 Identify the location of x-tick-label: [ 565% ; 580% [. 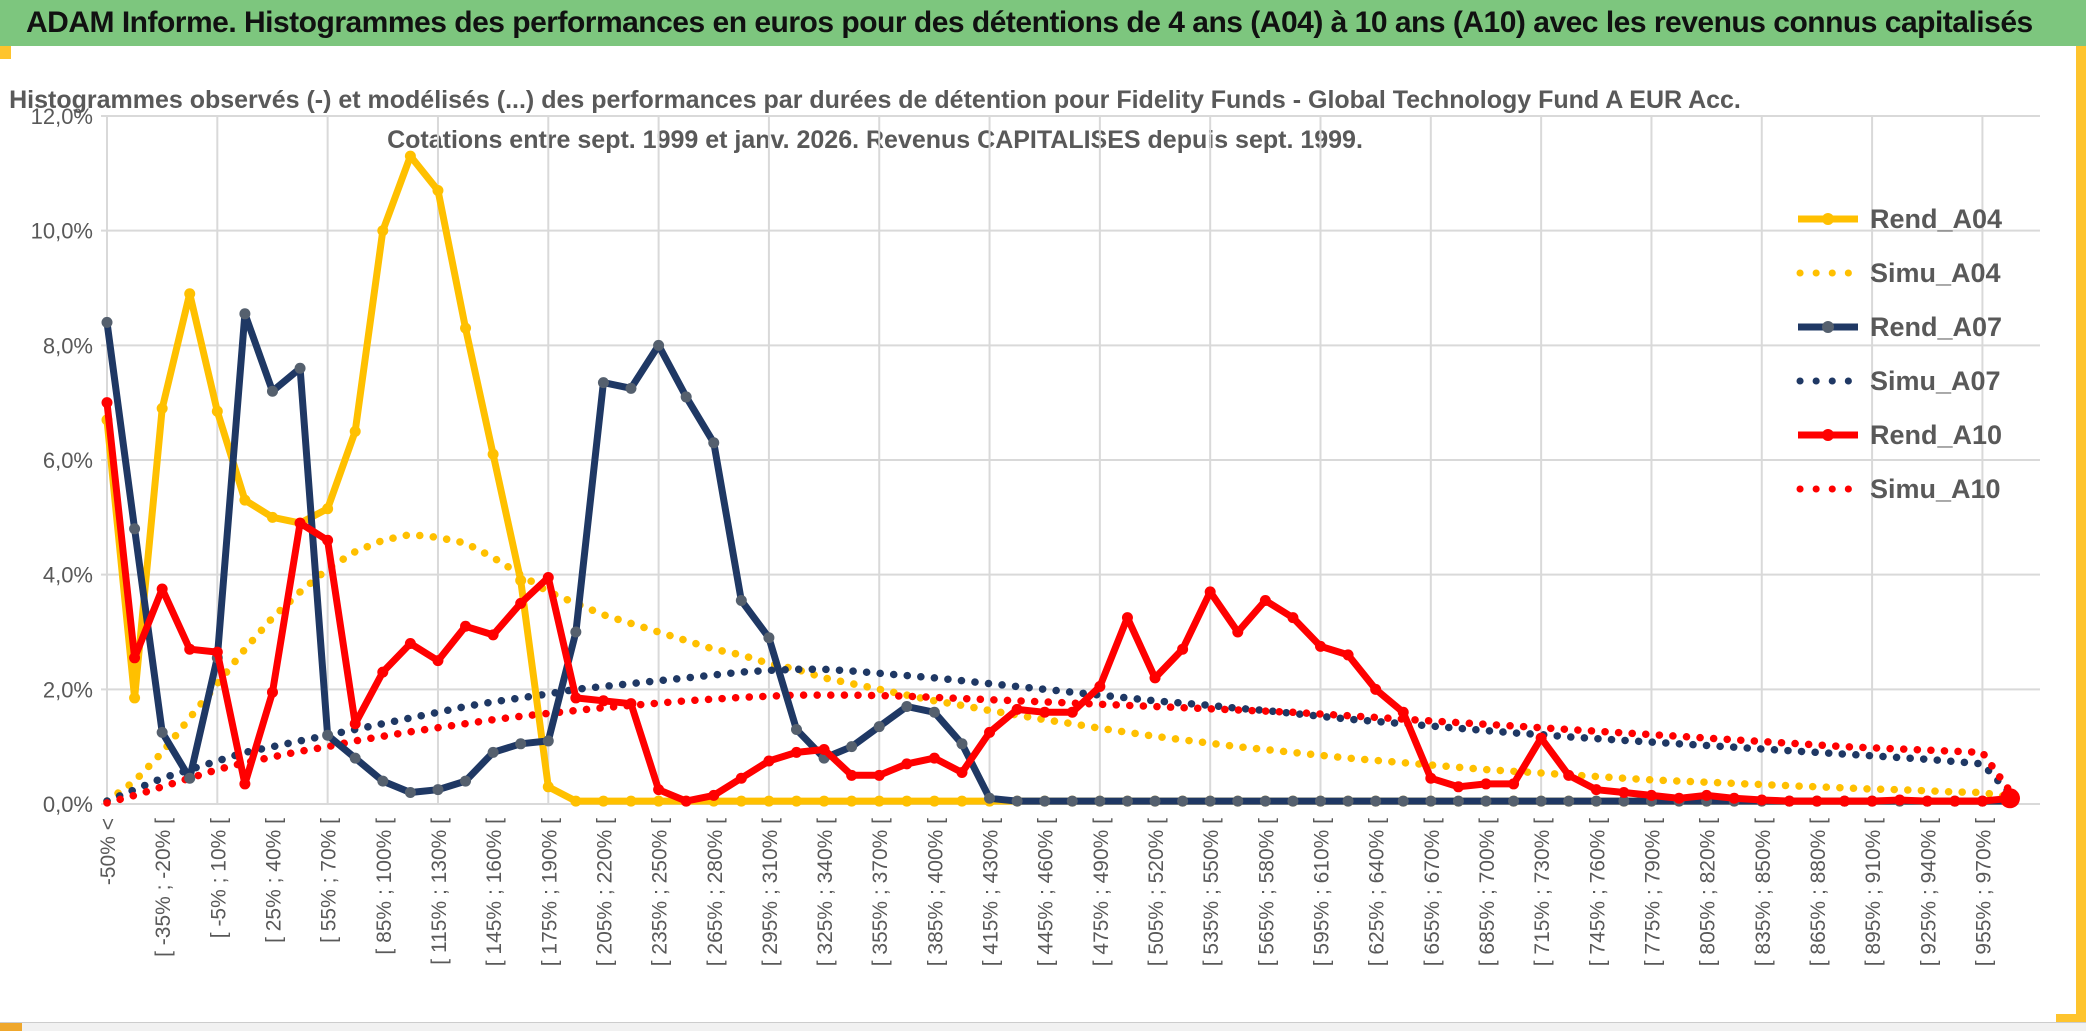
(1266, 892).